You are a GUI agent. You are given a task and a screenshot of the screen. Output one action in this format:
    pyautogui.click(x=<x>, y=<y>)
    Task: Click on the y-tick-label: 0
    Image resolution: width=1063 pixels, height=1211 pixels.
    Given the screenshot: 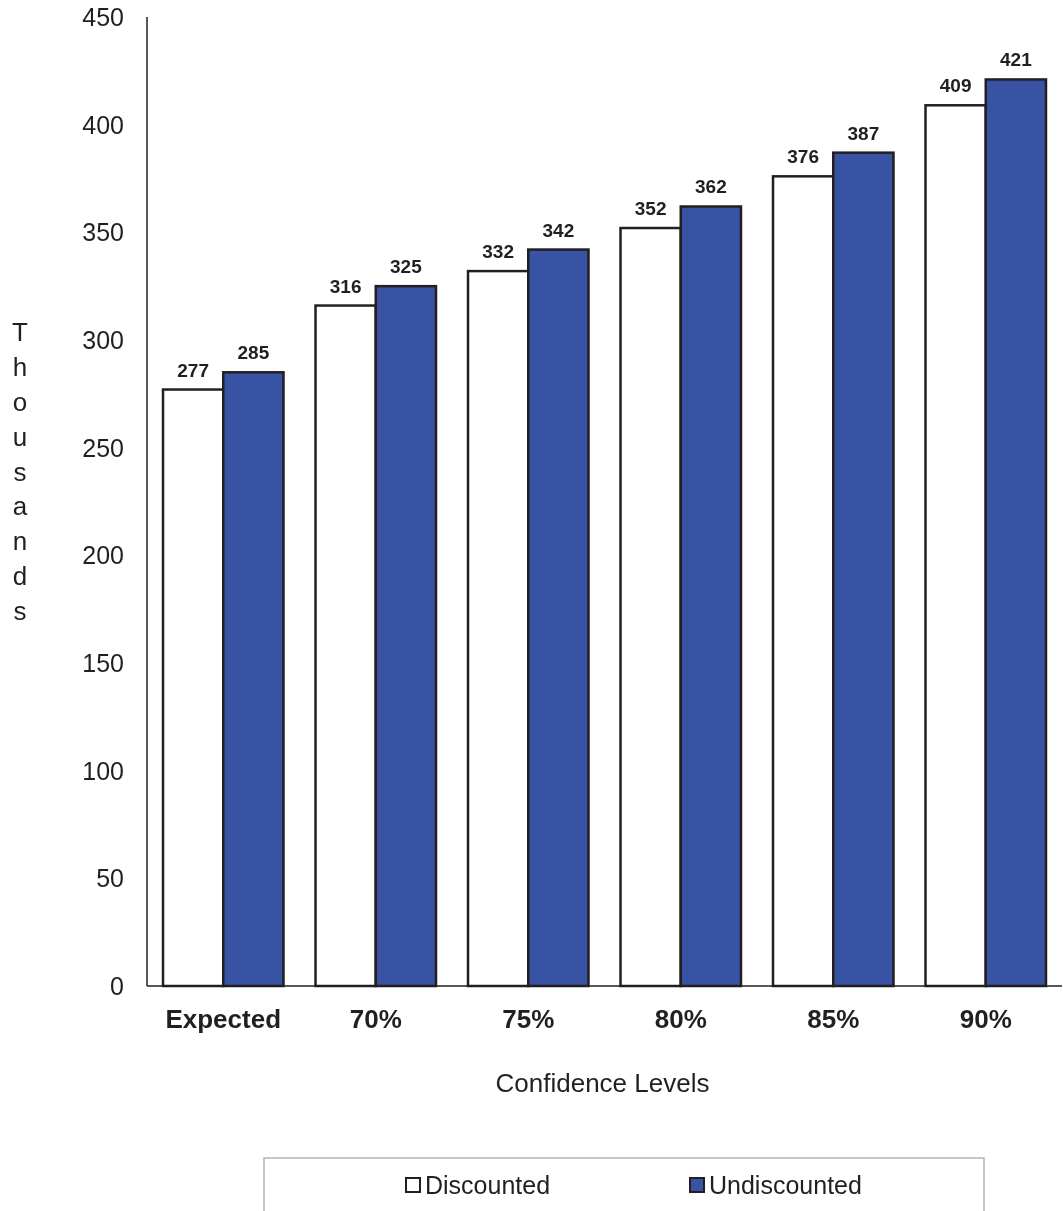 What is the action you would take?
    pyautogui.click(x=117, y=986)
    